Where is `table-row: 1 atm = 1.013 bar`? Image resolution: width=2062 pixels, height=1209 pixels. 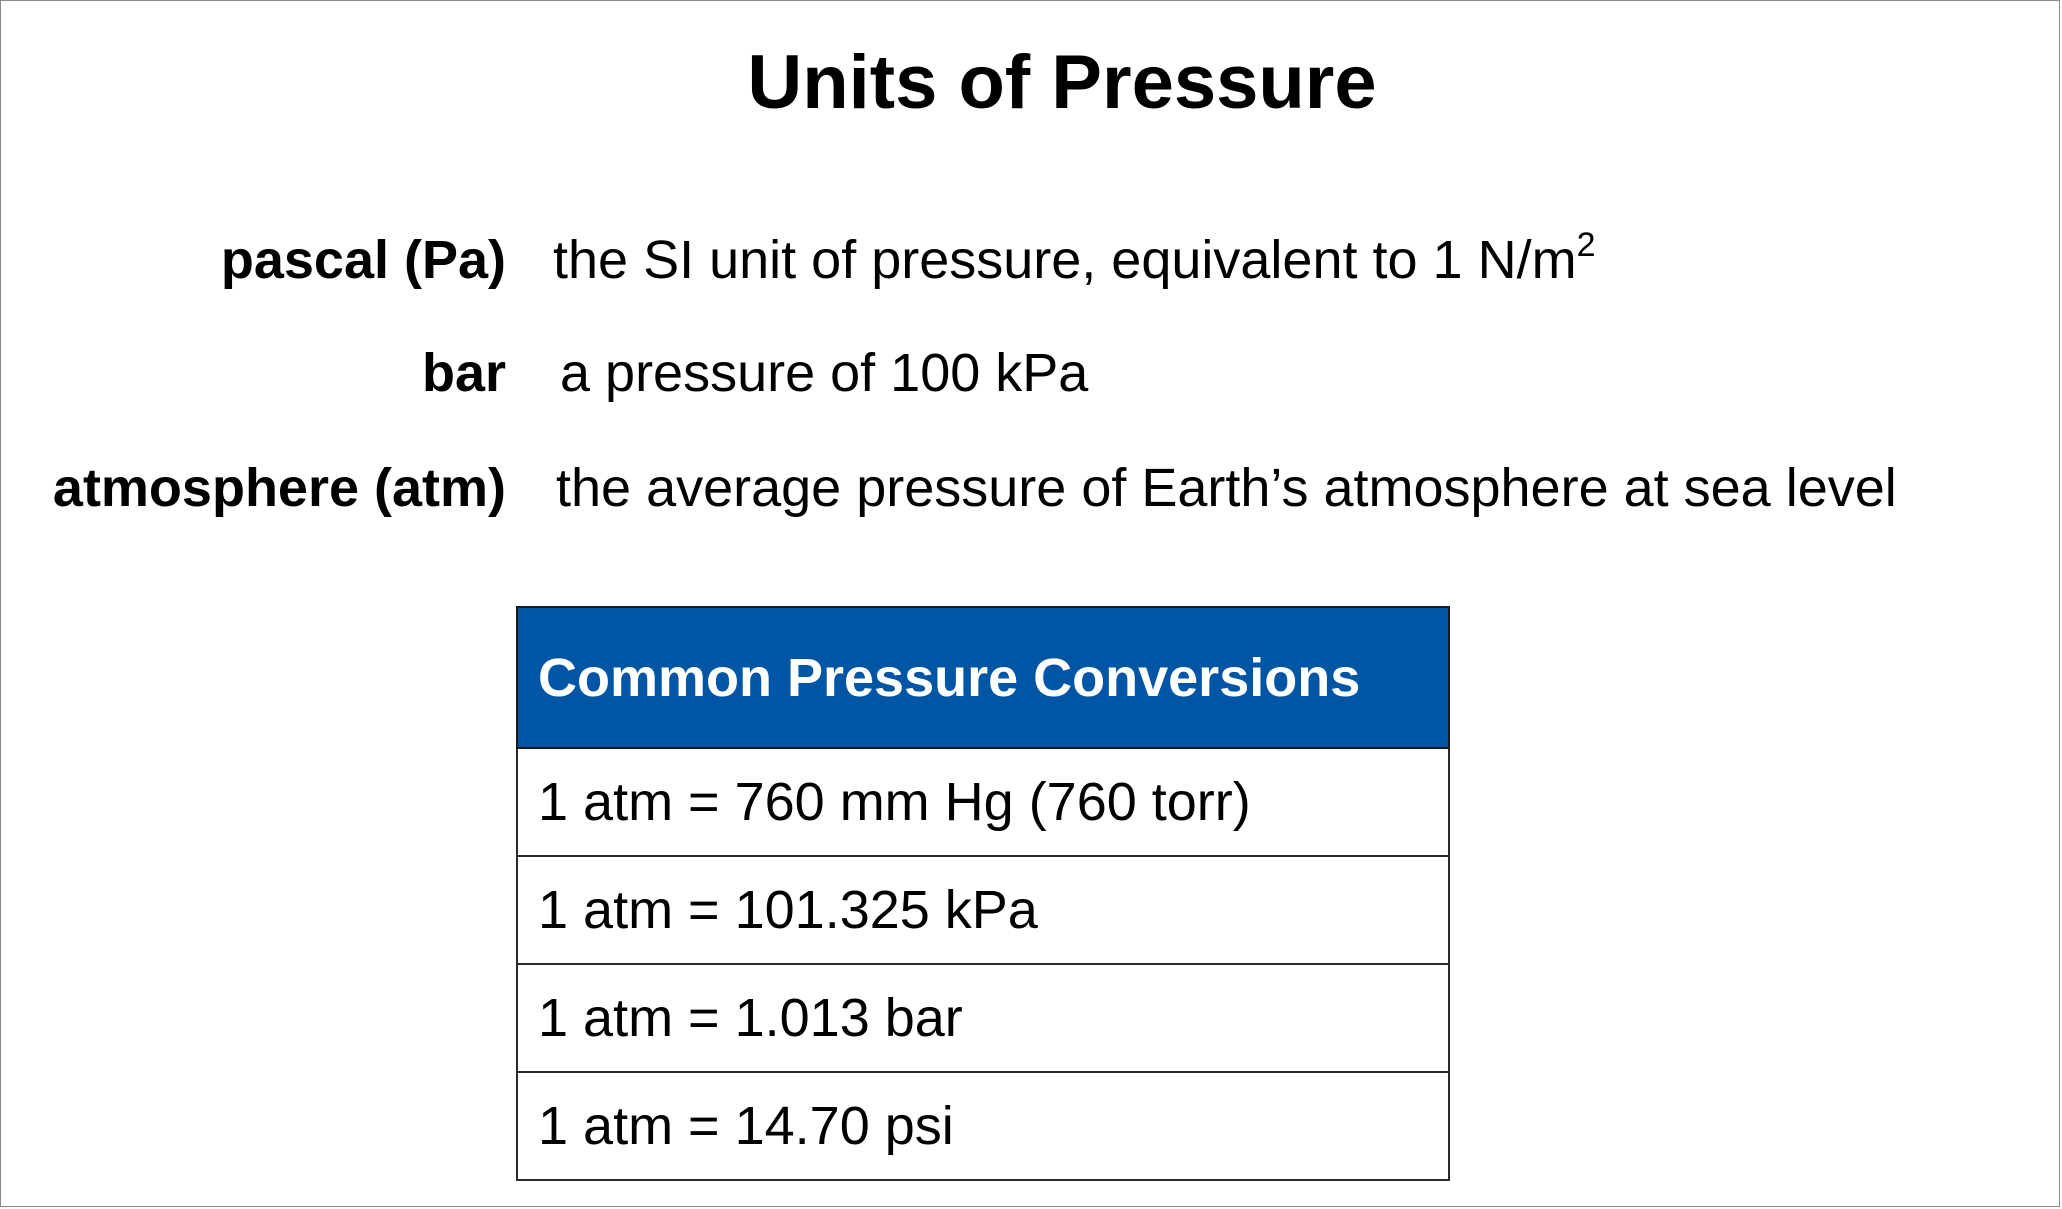
table-row: 1 atm = 1.013 bar is located at coordinates (983, 1018).